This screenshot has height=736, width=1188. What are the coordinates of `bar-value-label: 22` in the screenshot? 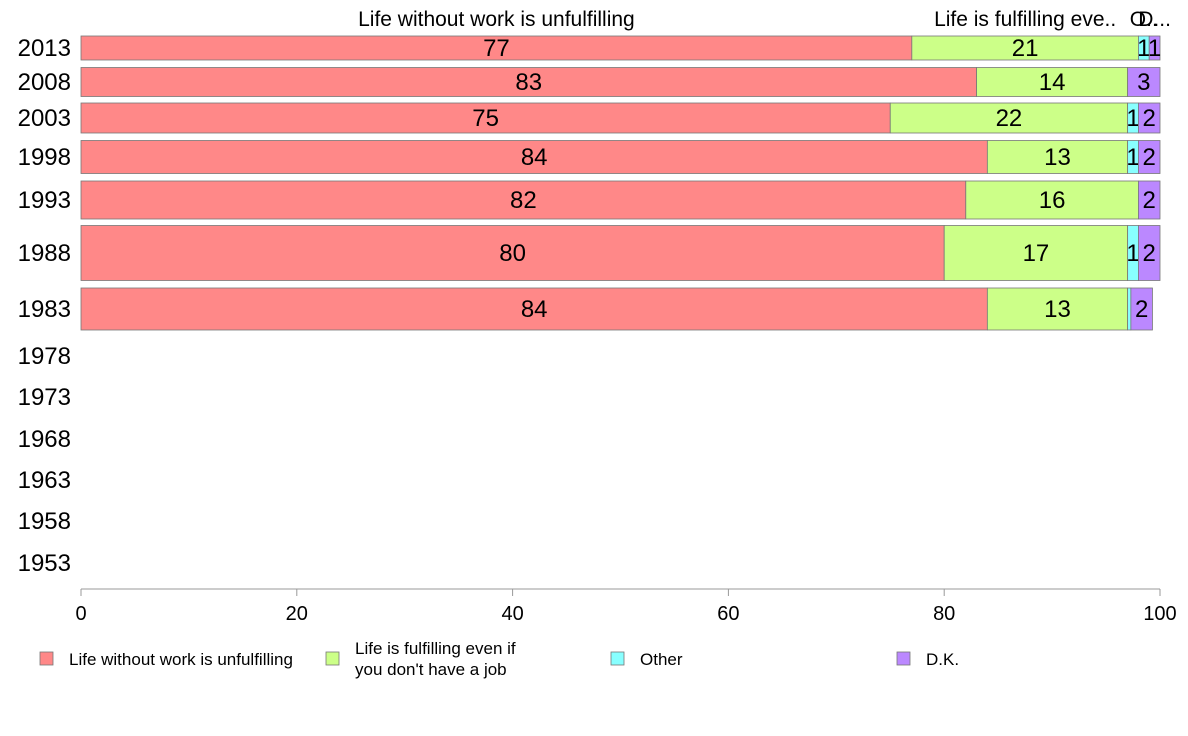 It's located at (1009, 118).